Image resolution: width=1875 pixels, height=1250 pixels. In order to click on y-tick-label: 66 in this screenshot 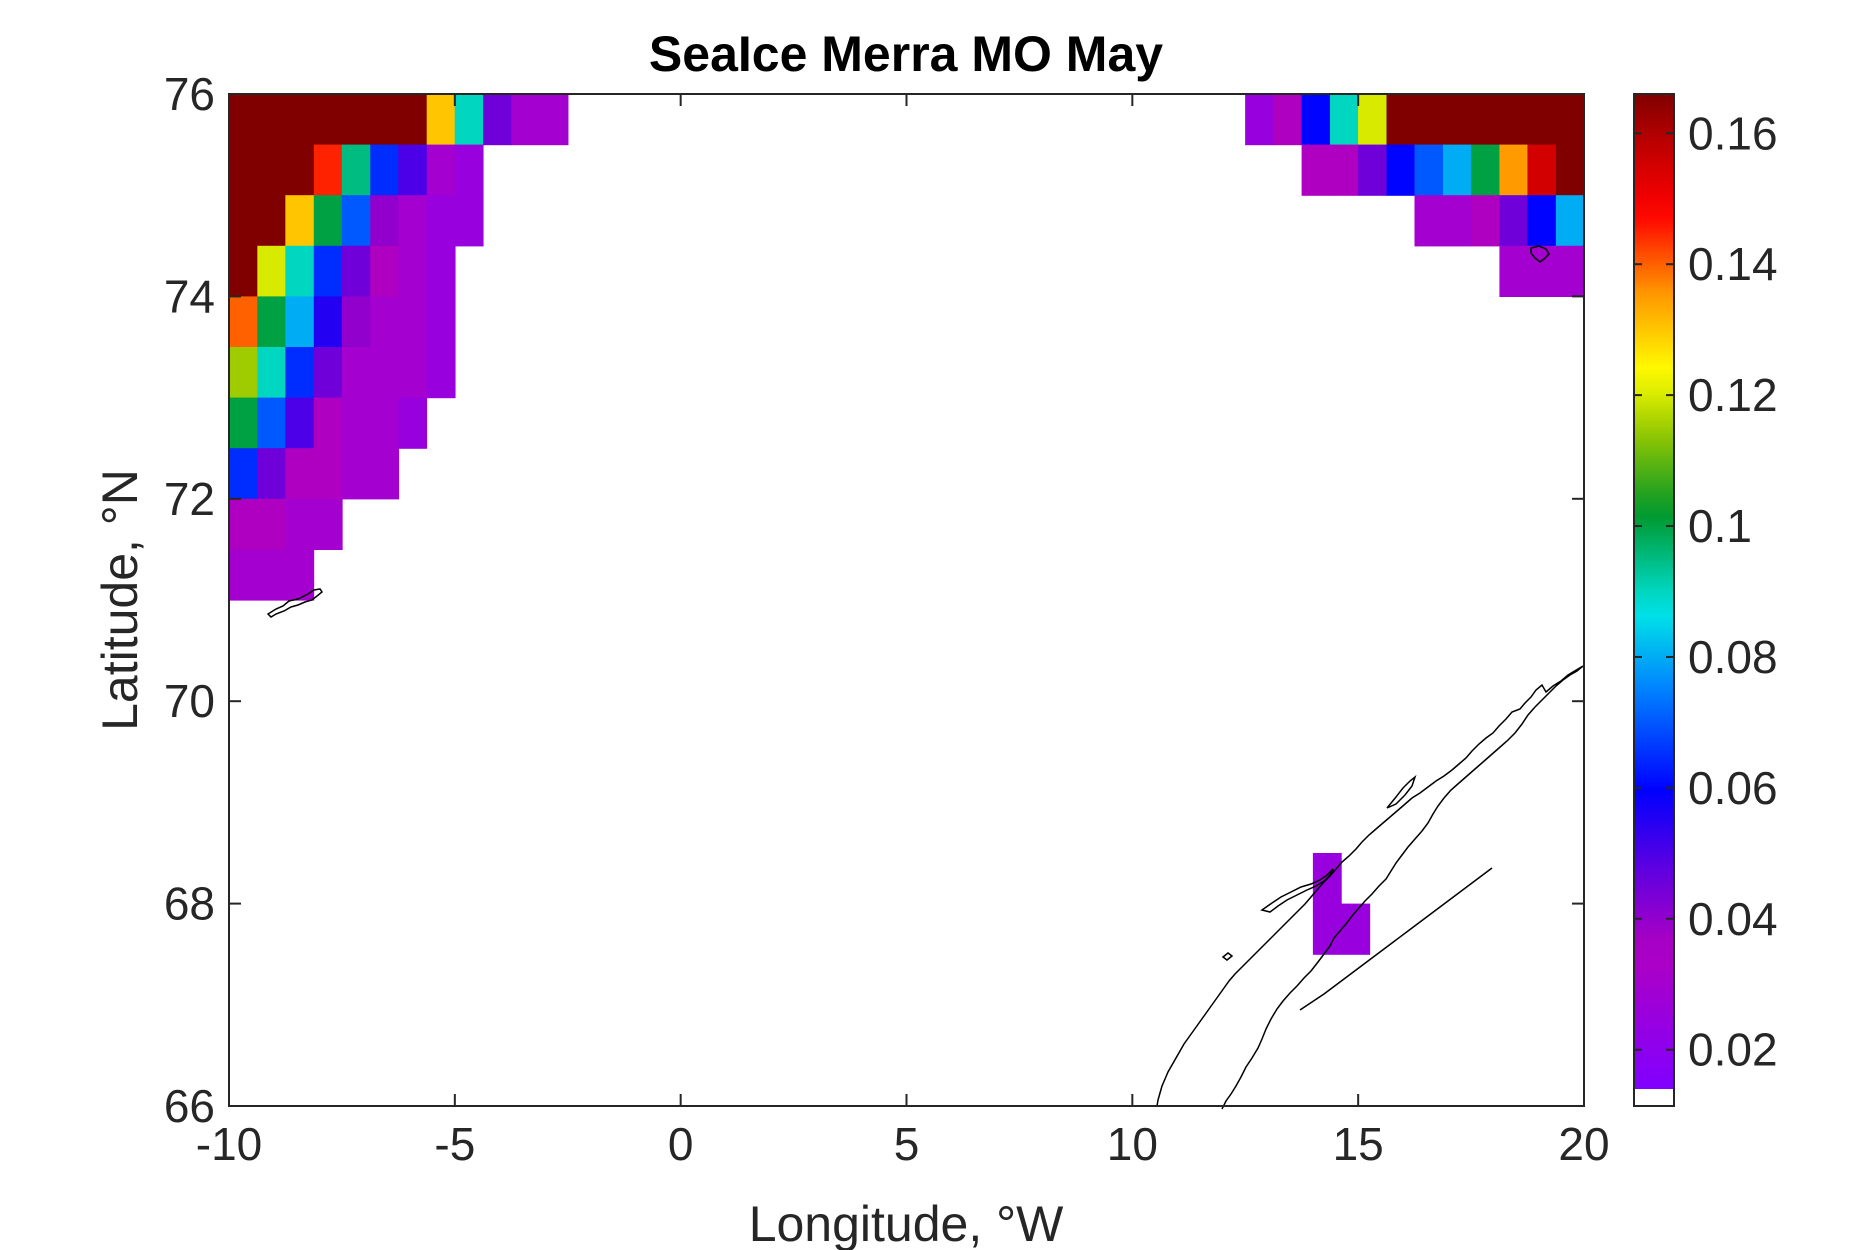, I will do `click(189, 1106)`.